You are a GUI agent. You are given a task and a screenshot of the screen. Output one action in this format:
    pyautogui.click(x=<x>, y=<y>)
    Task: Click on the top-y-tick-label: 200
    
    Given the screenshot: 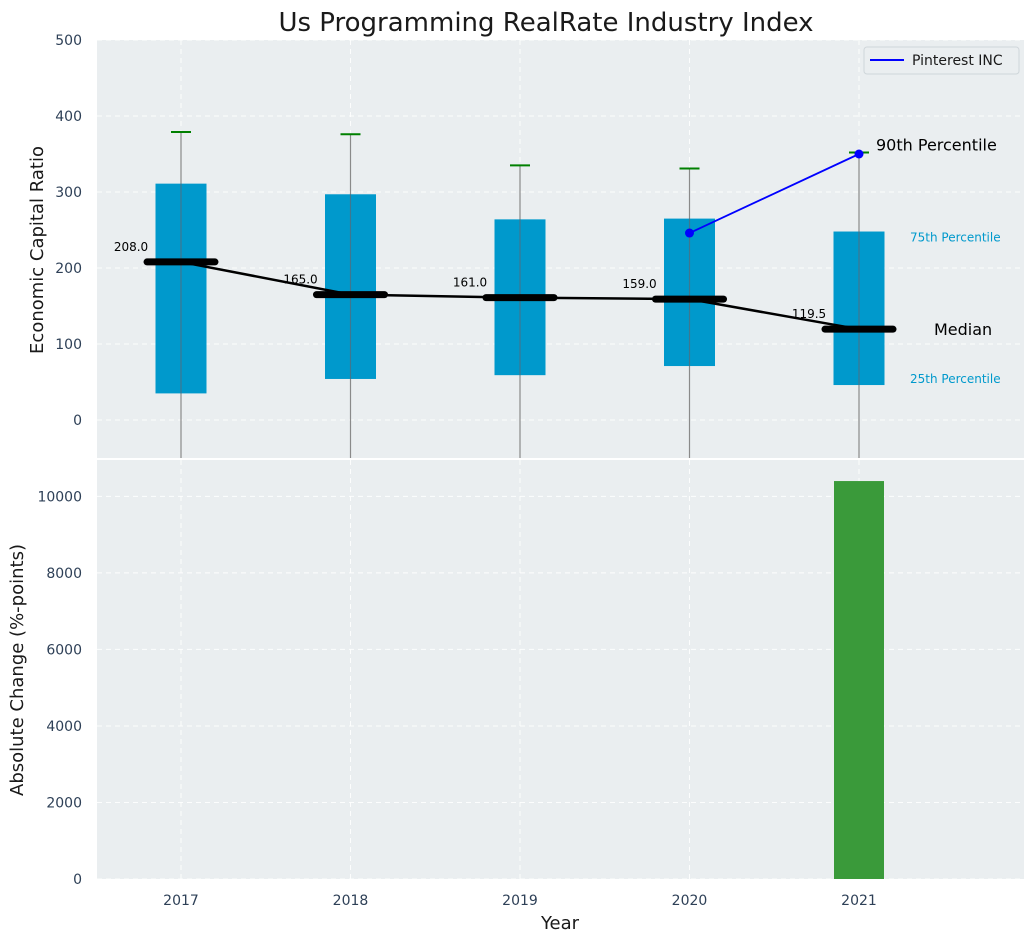 What is the action you would take?
    pyautogui.click(x=68, y=269)
    